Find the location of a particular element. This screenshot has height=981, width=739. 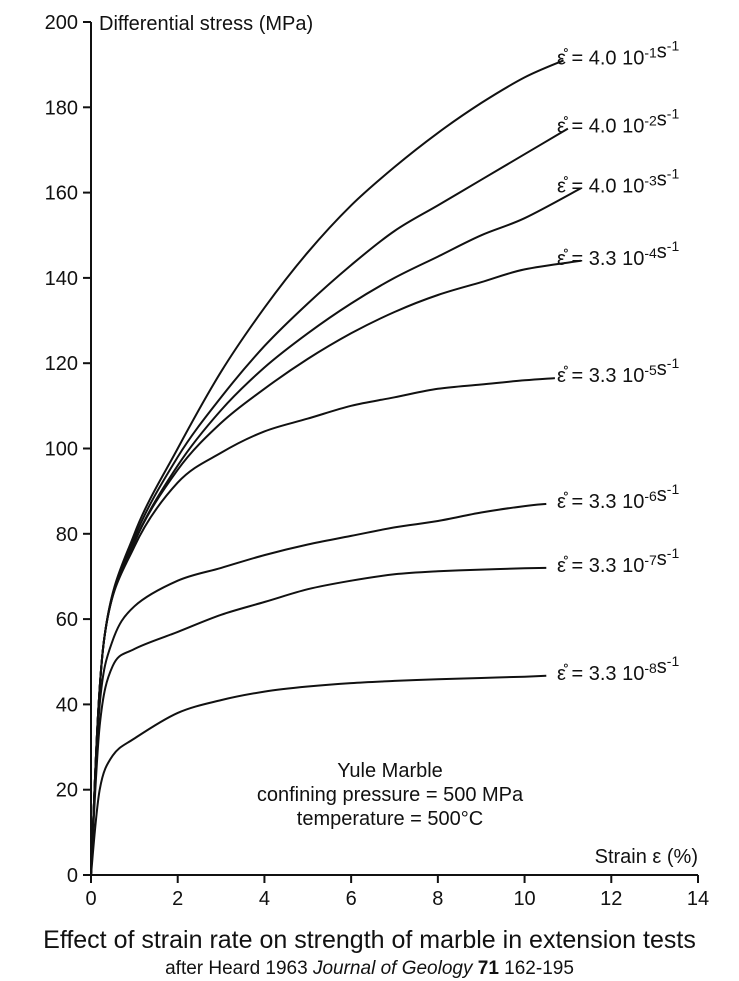

source-volume: 71 is located at coordinates (488, 968).